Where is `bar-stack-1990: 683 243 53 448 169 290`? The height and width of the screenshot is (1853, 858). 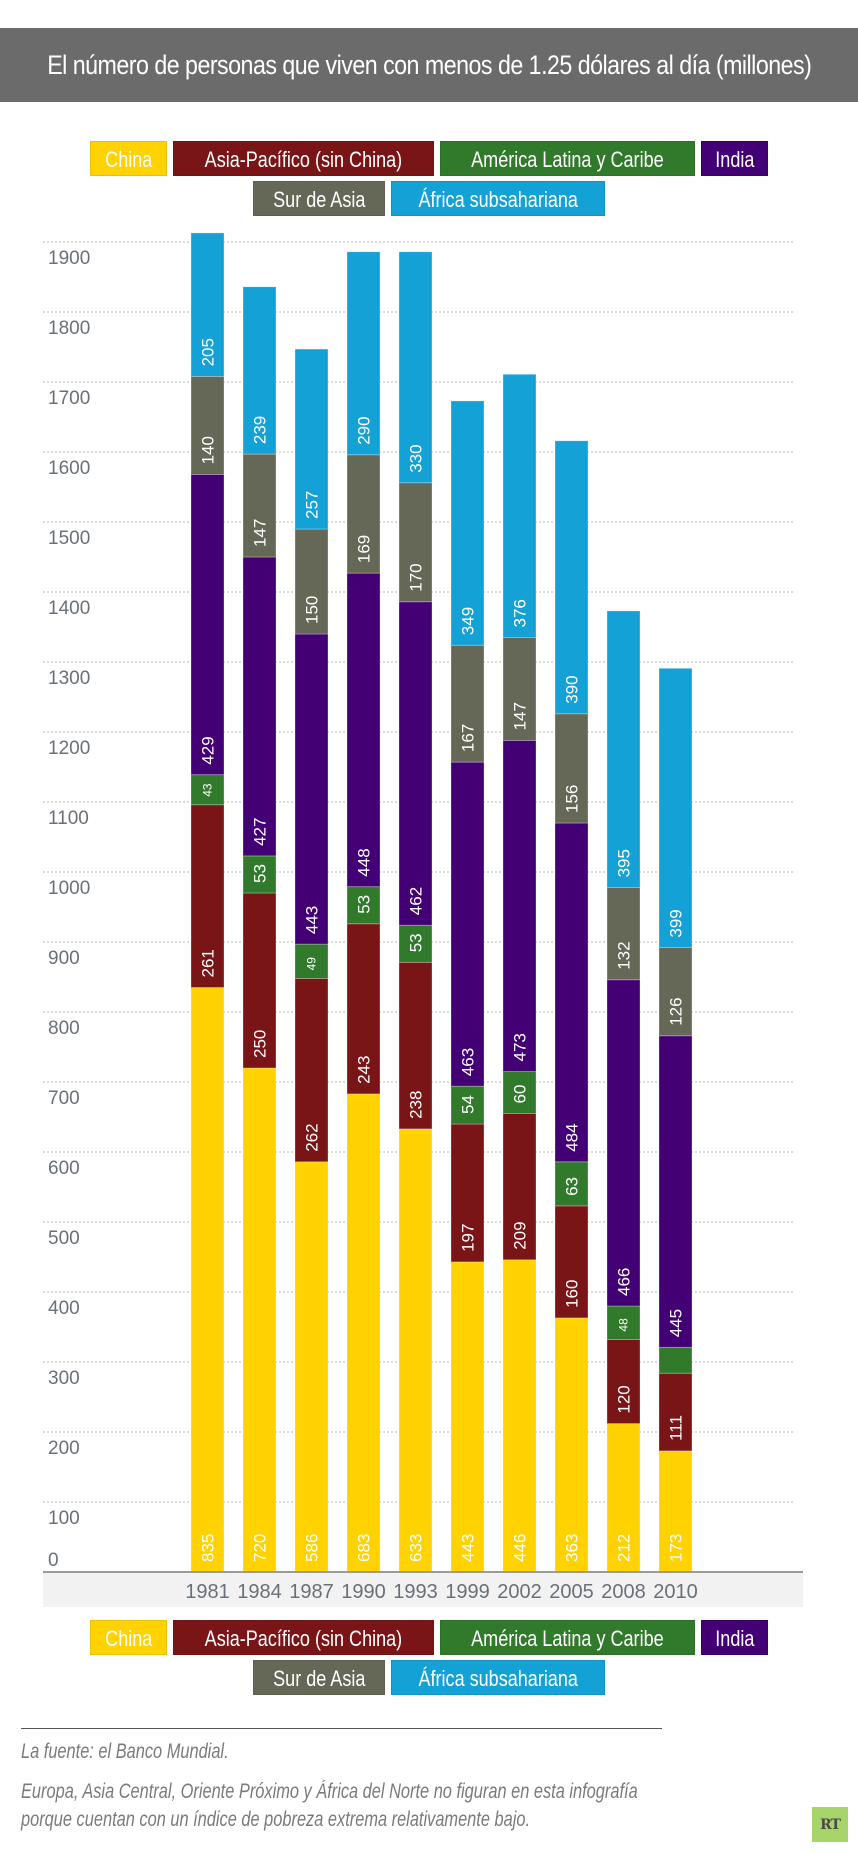
bar-stack-1990: 683 243 53 448 169 290 is located at coordinates (363, 912).